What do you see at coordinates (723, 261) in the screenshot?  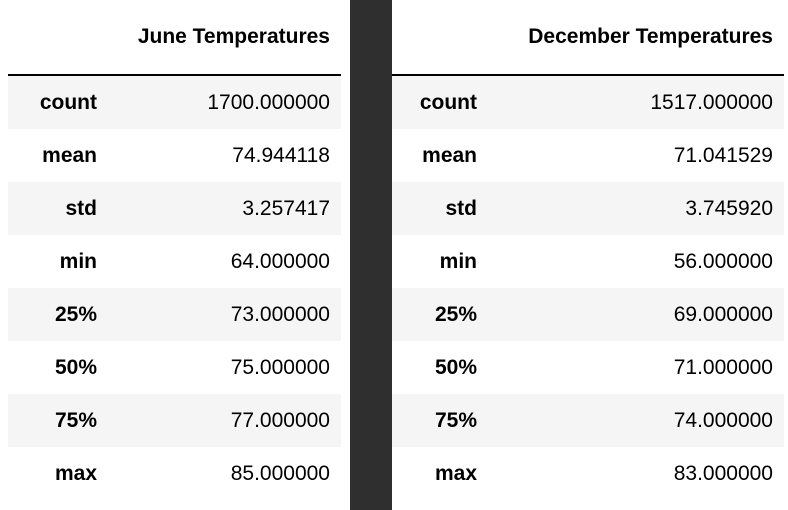 I see `cell-value: 56.000000` at bounding box center [723, 261].